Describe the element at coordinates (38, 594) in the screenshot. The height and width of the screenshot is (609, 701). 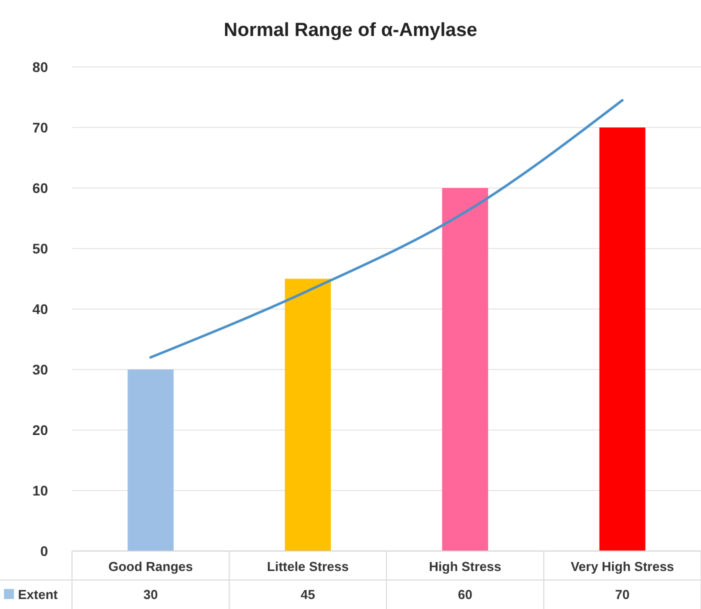
I see `legend-label: Extent` at that location.